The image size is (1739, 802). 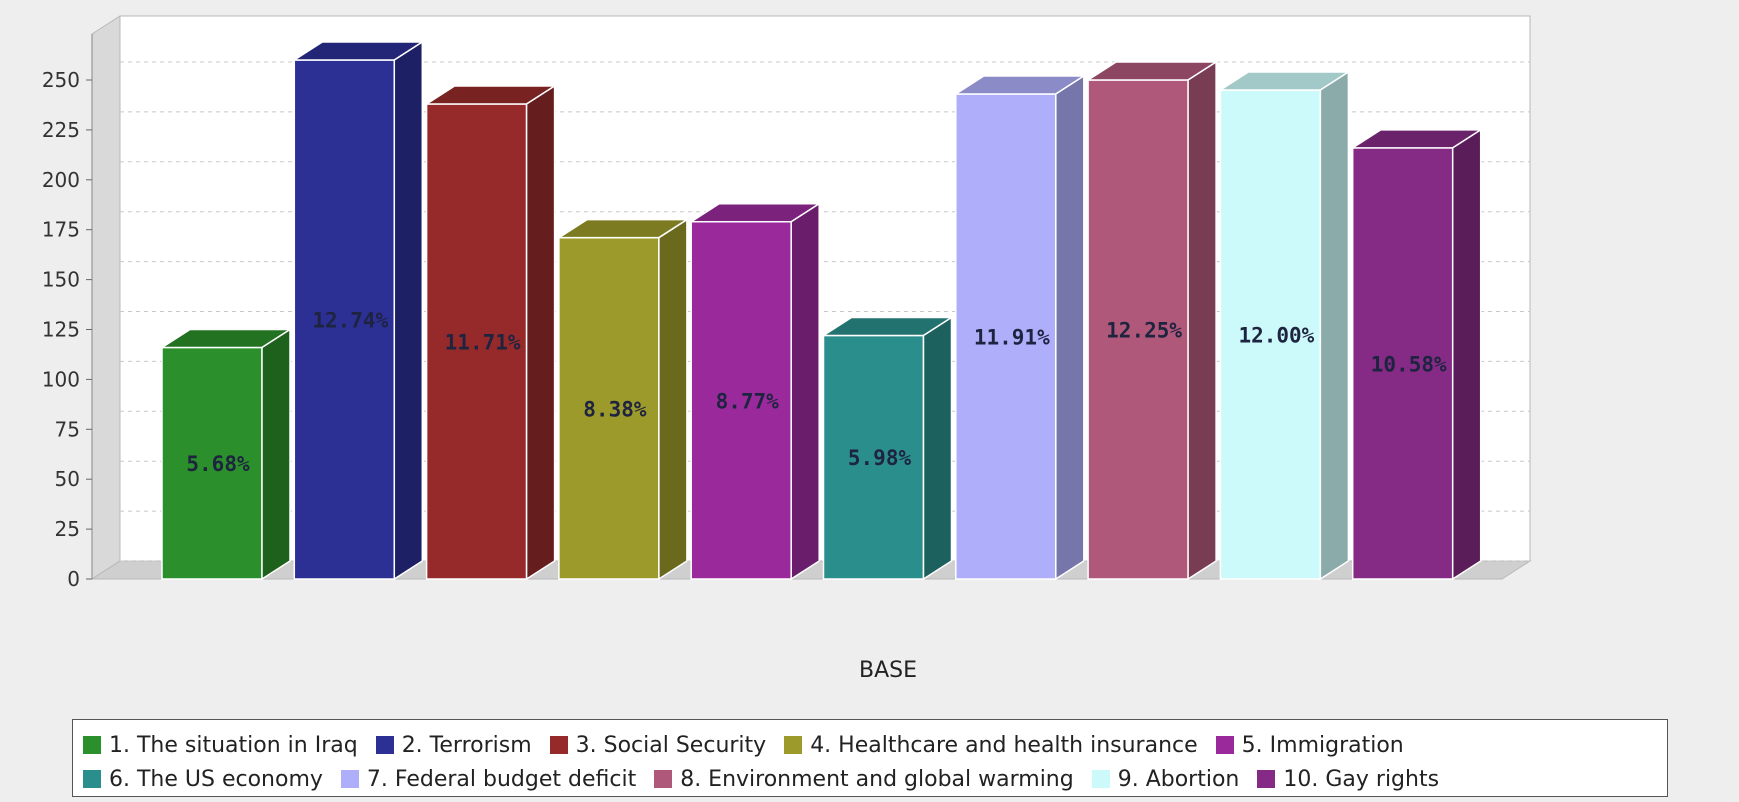 What do you see at coordinates (748, 401) in the screenshot?
I see `bar-data-label: 8.77%` at bounding box center [748, 401].